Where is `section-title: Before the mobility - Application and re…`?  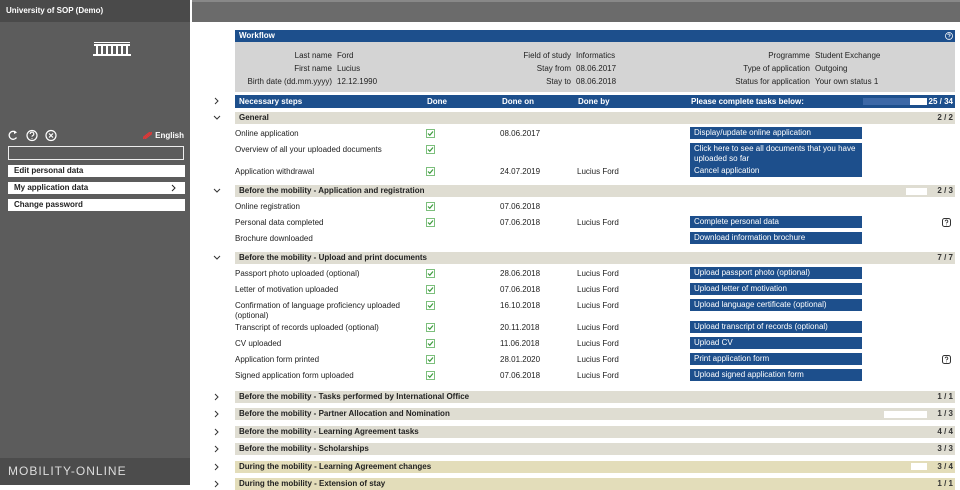 section-title: Before the mobility - Application and re… is located at coordinates (332, 190).